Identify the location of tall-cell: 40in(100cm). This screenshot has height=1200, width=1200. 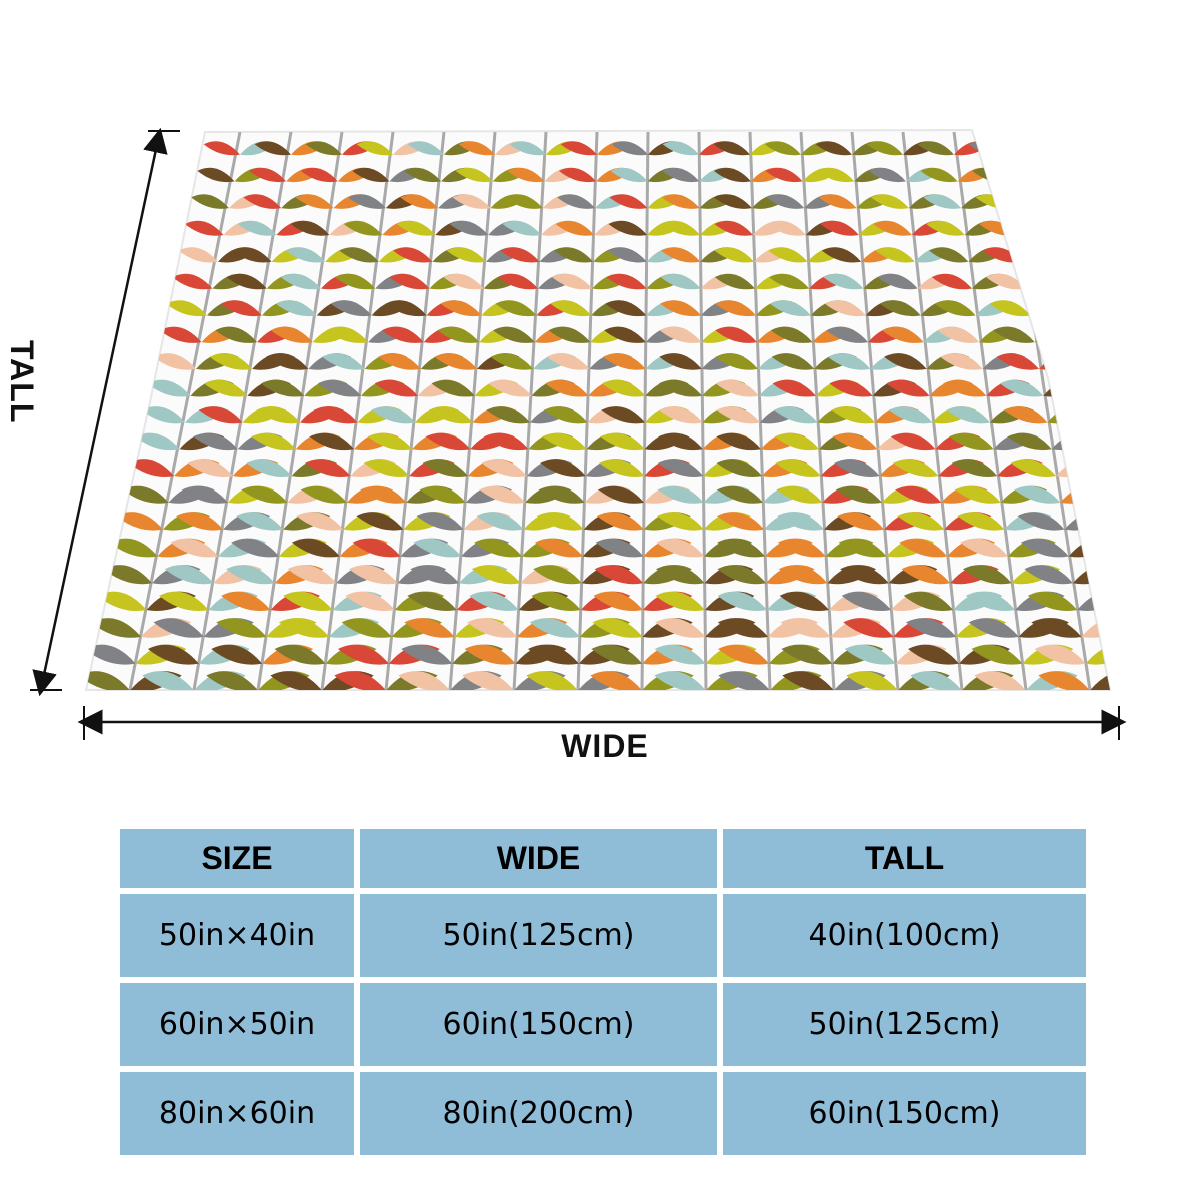
(904, 935).